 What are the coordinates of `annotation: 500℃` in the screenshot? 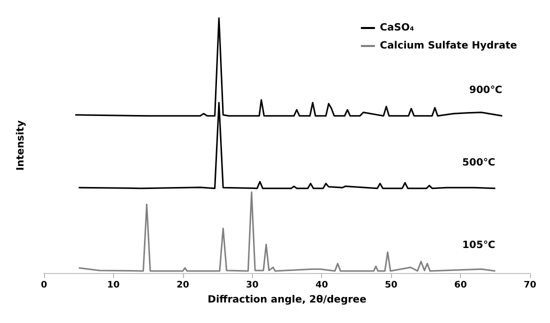 It's located at (479, 162).